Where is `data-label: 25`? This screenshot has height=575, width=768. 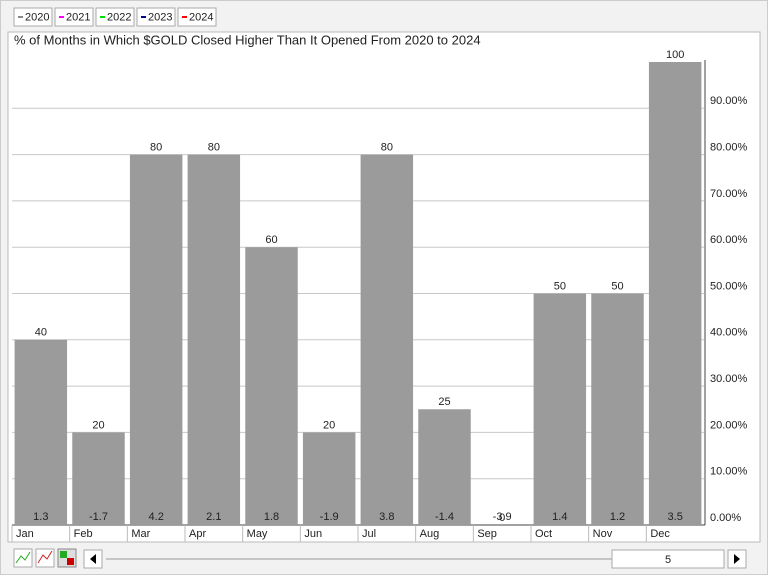 data-label: 25 is located at coordinates (444, 402).